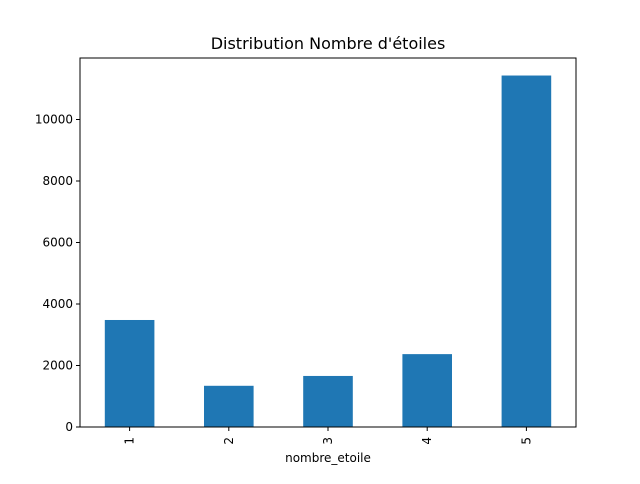  What do you see at coordinates (54, 120) in the screenshot?
I see `y-tick-label: 10000` at bounding box center [54, 120].